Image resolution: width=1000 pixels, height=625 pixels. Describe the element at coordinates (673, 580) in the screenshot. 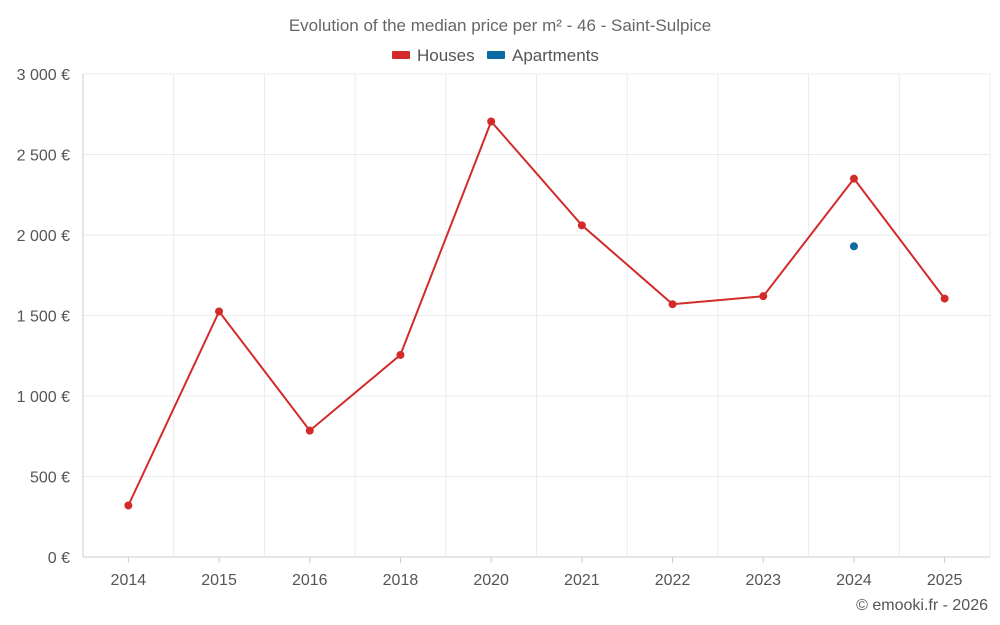

I see `x-tick-label: 2022` at that location.